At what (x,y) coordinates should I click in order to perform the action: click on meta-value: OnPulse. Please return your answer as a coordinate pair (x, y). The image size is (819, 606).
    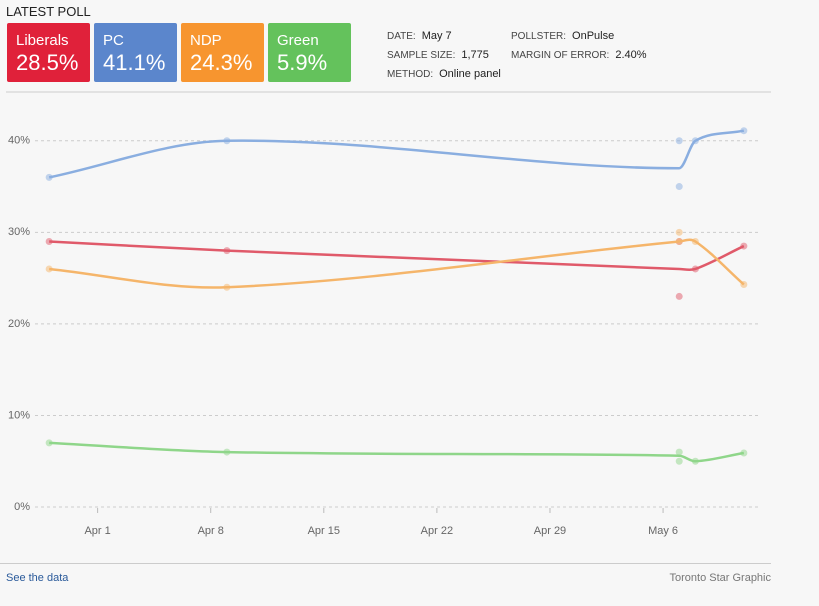
    Looking at the image, I should click on (593, 36).